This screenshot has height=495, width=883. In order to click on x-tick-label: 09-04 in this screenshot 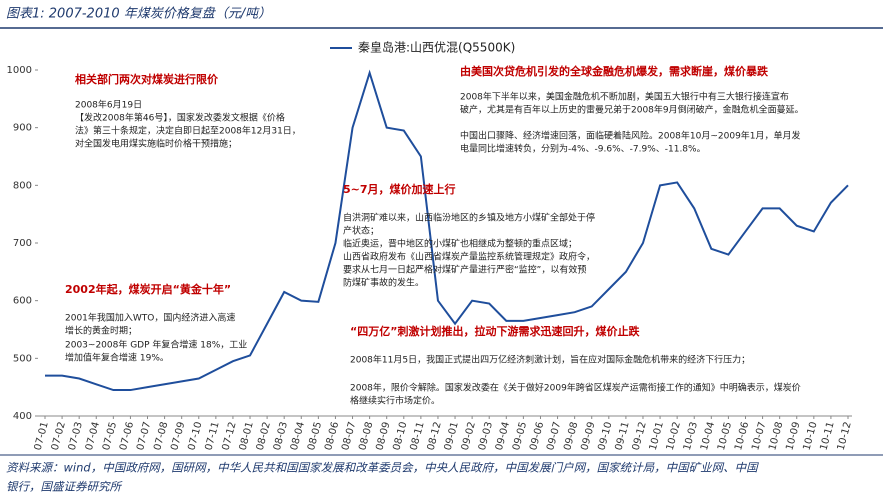, I will do `click(503, 436)`.